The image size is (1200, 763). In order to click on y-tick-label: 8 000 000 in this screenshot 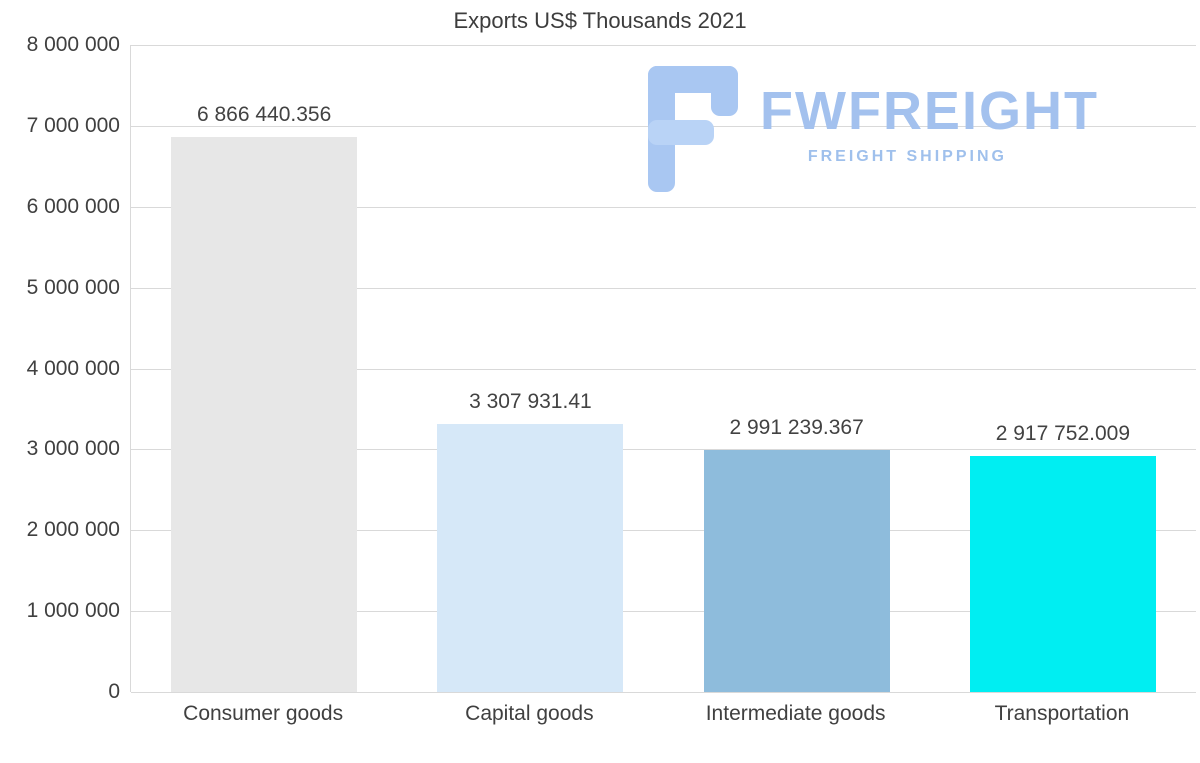, I will do `click(73, 44)`.